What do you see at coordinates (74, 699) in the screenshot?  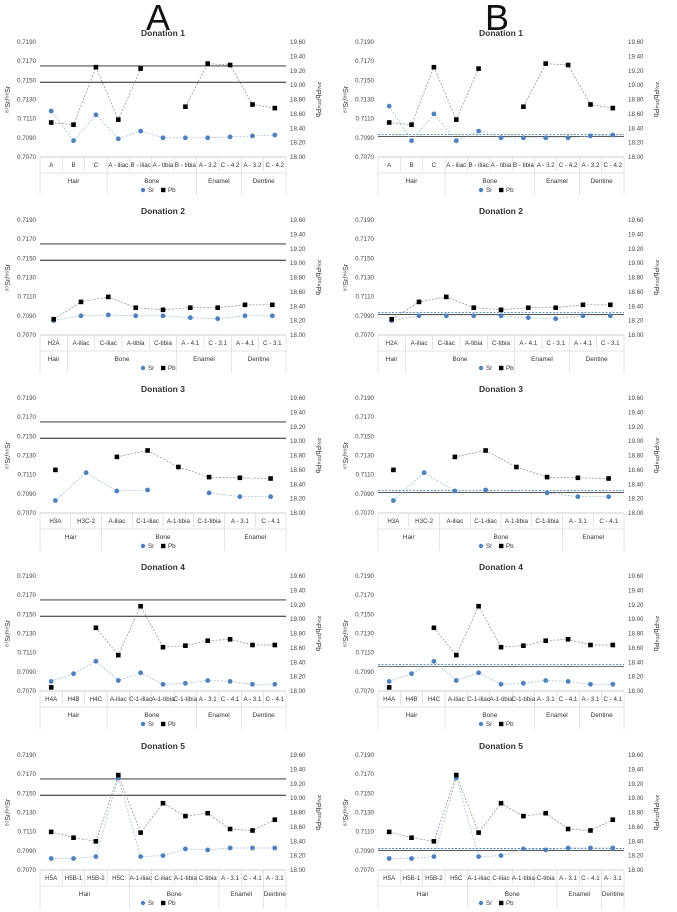 I see `category-label: H4B` at bounding box center [74, 699].